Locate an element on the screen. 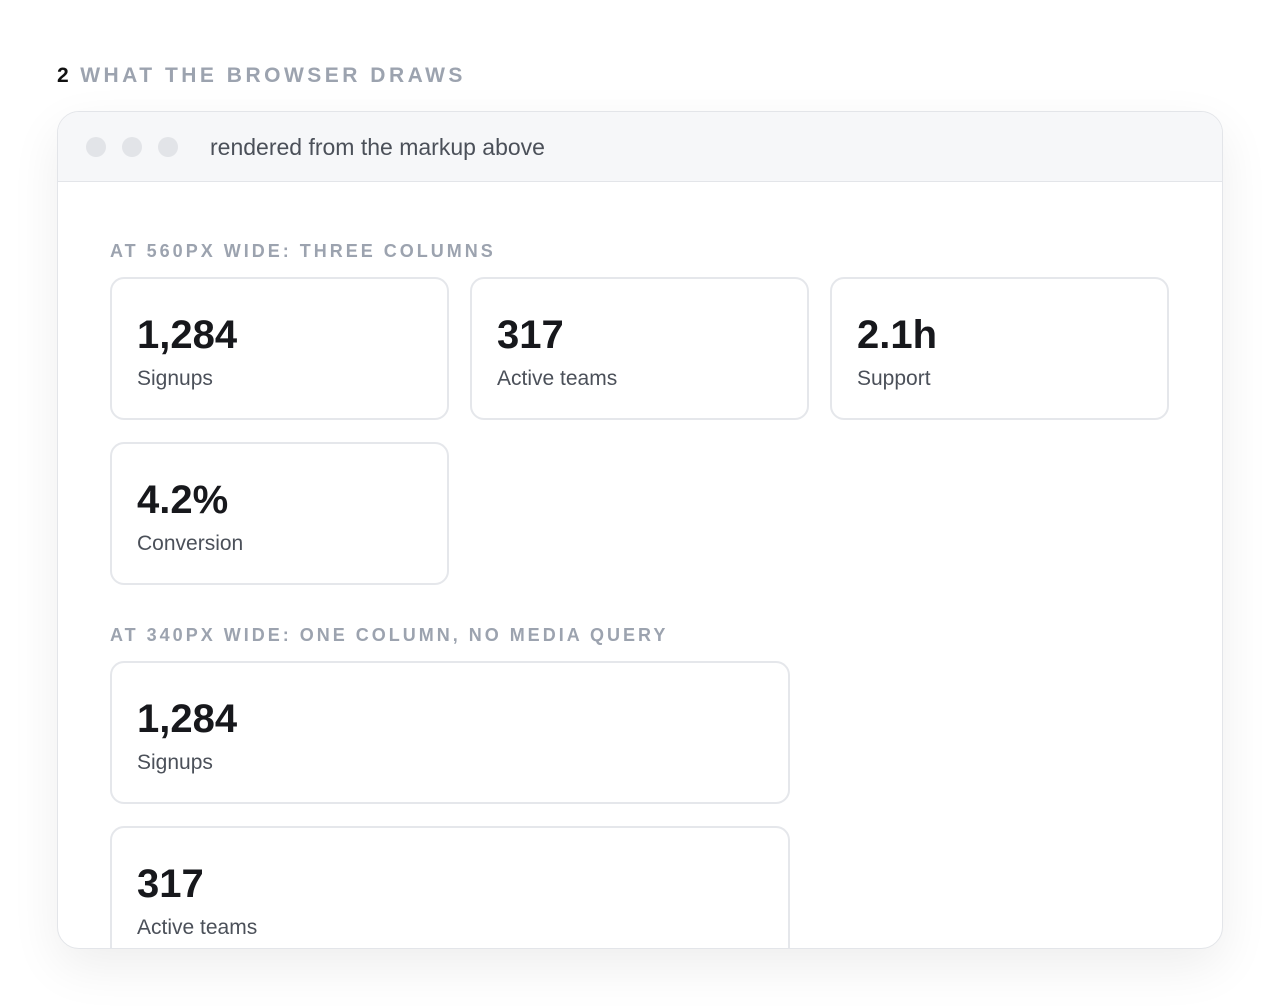 Image resolution: width=1280 pixels, height=1006 pixels. stat-label: Conversion is located at coordinates (190, 543).